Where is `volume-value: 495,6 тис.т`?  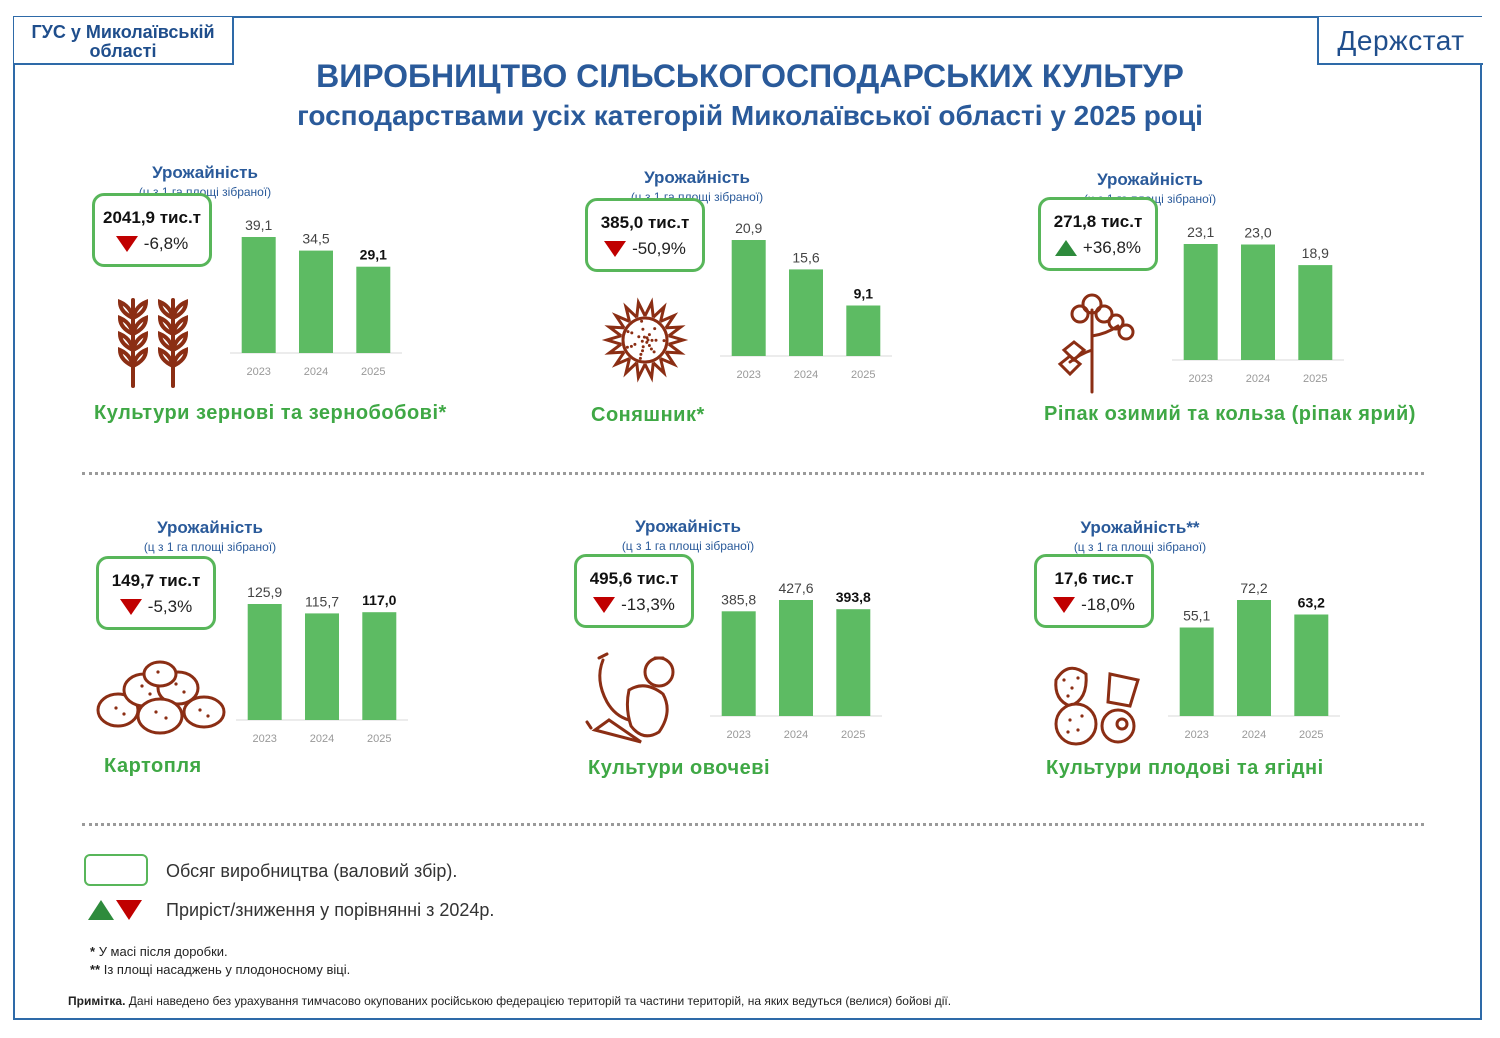 volume-value: 495,6 тис.т is located at coordinates (634, 578).